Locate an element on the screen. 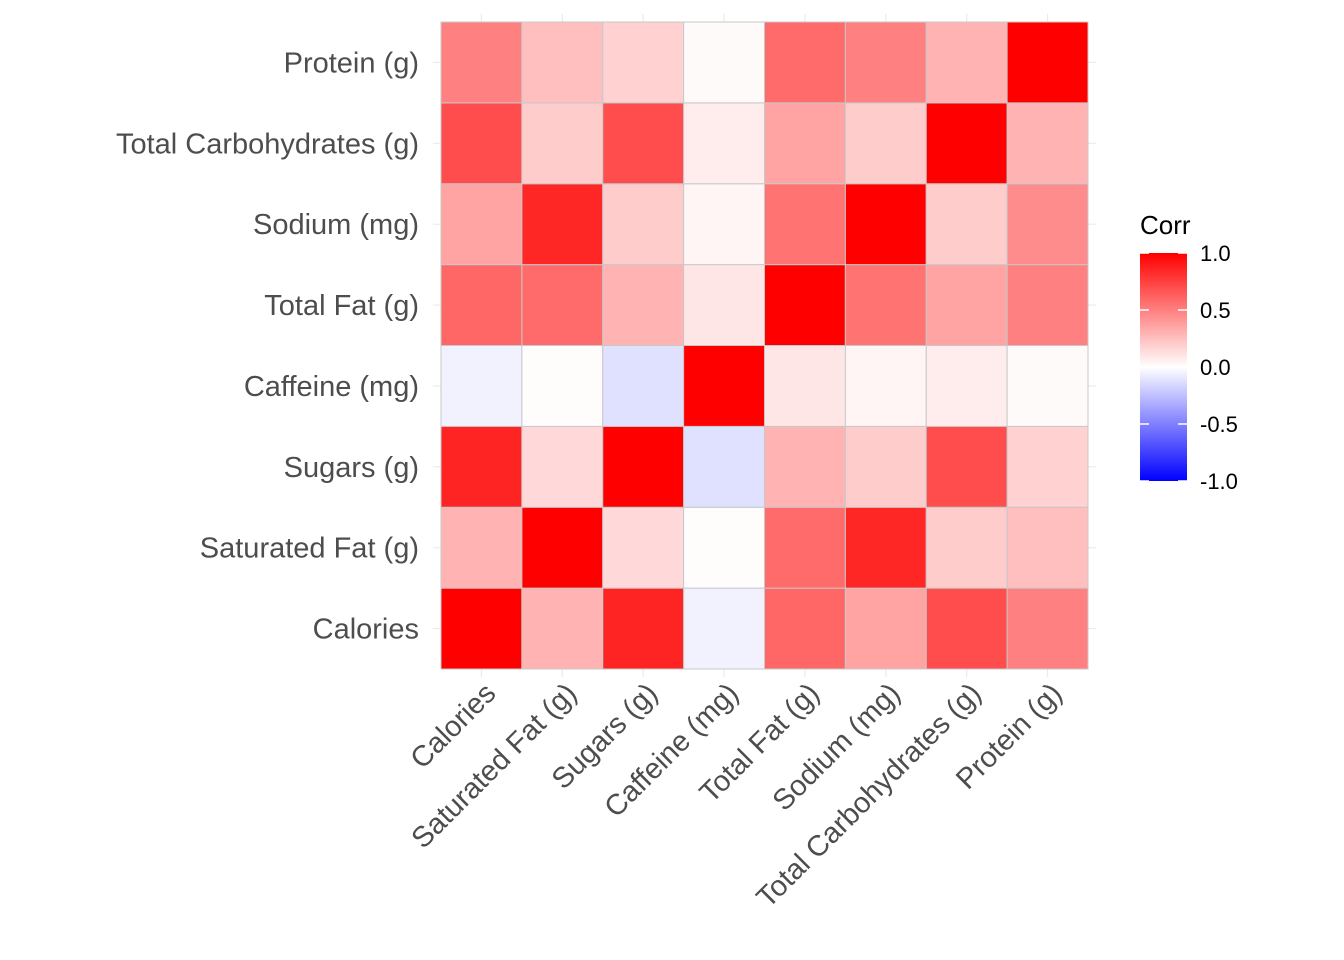 This screenshot has width=1344, height=960. tile-total-carbohydrates-g-total-fat-g is located at coordinates (805, 143).